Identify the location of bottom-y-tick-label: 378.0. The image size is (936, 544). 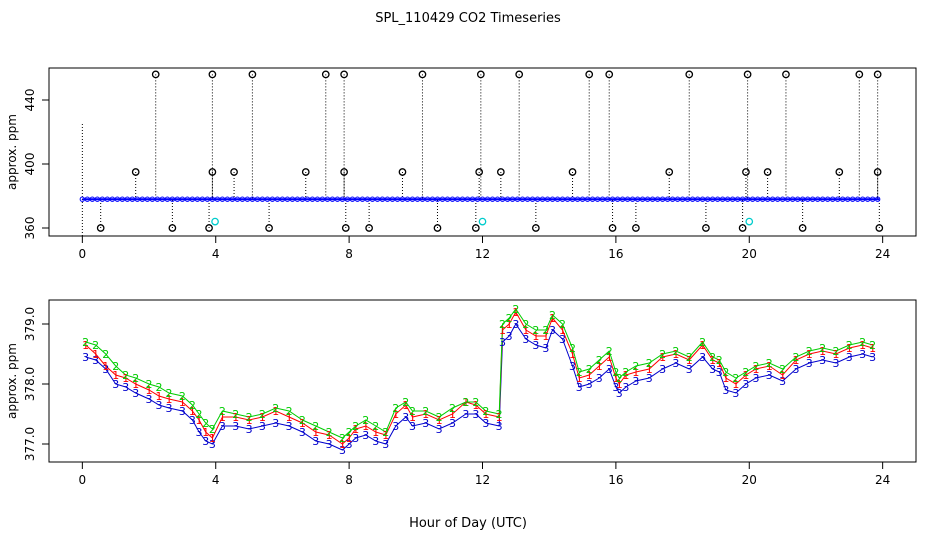
(30, 384).